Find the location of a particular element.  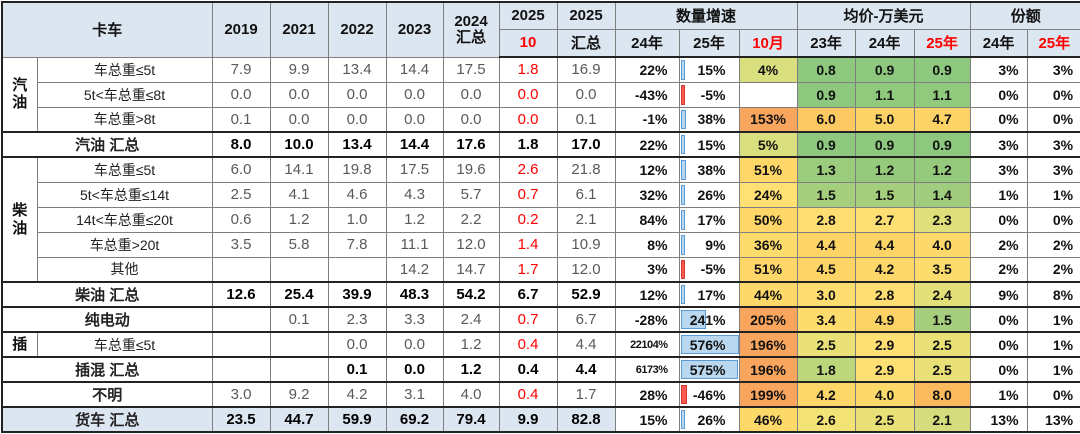

cell-2019: 2.5 is located at coordinates (241, 194).